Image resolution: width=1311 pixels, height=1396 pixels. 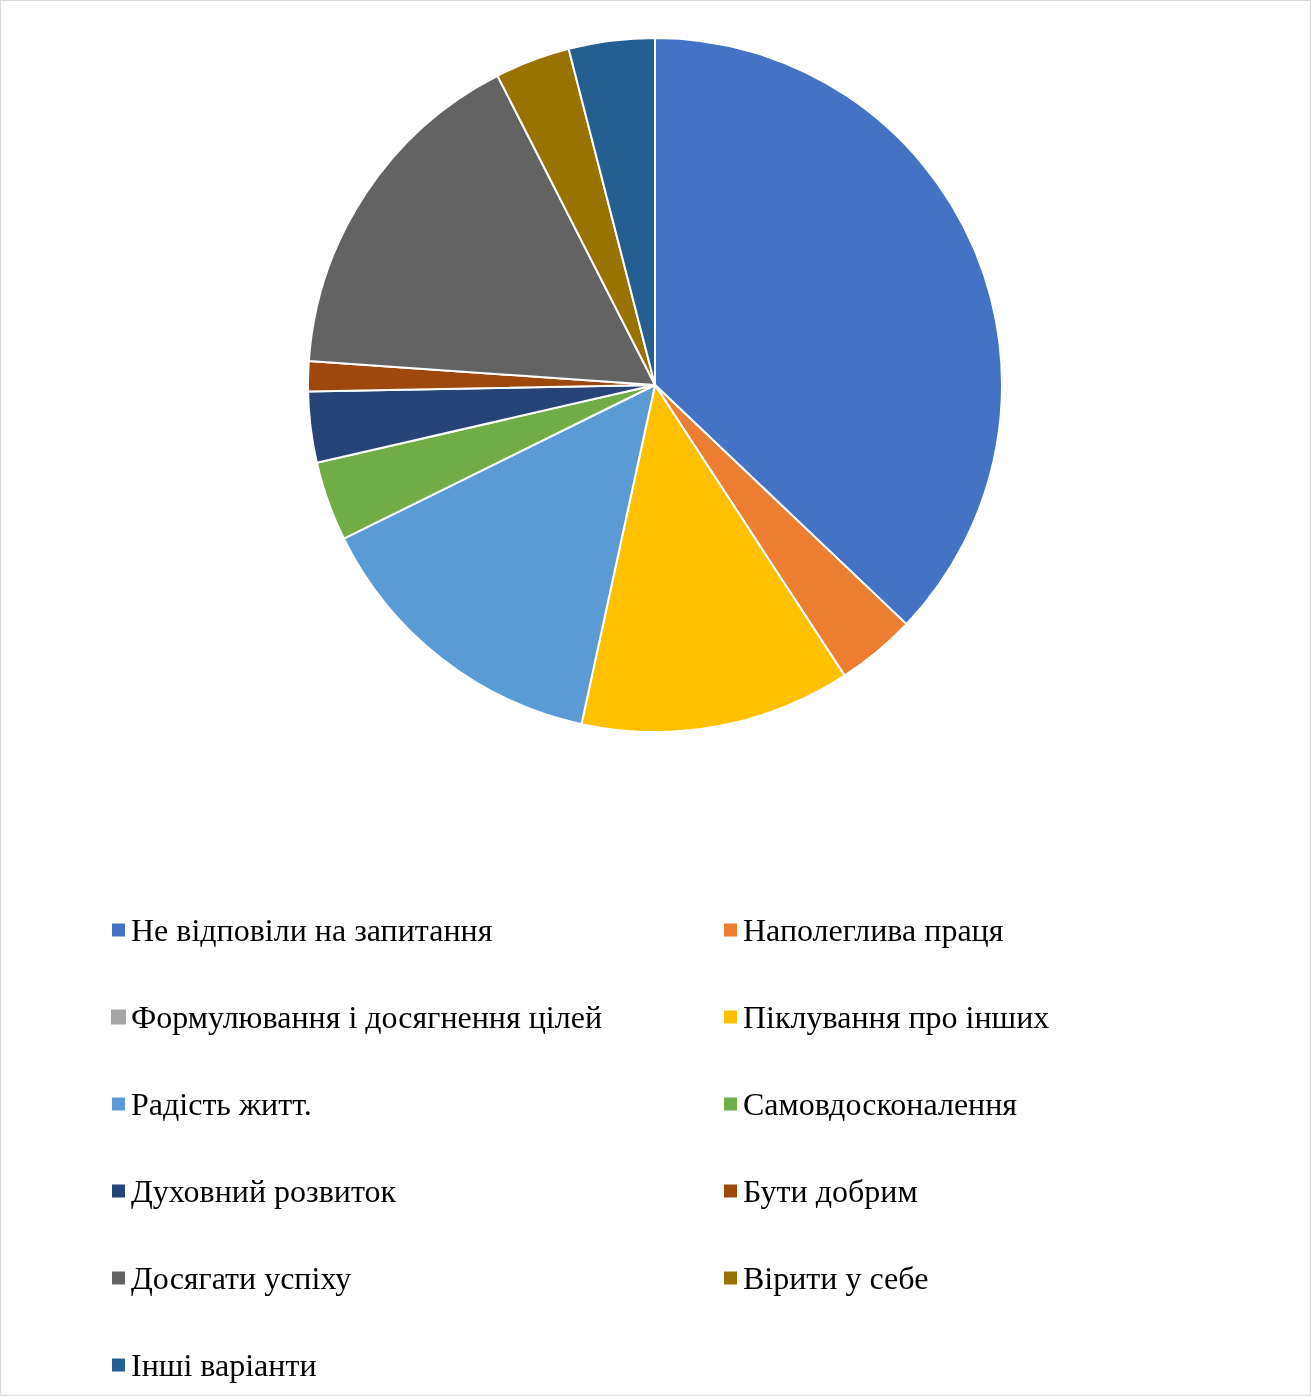 What do you see at coordinates (830, 1191) in the screenshot?
I see `legend-label: Бути добрим` at bounding box center [830, 1191].